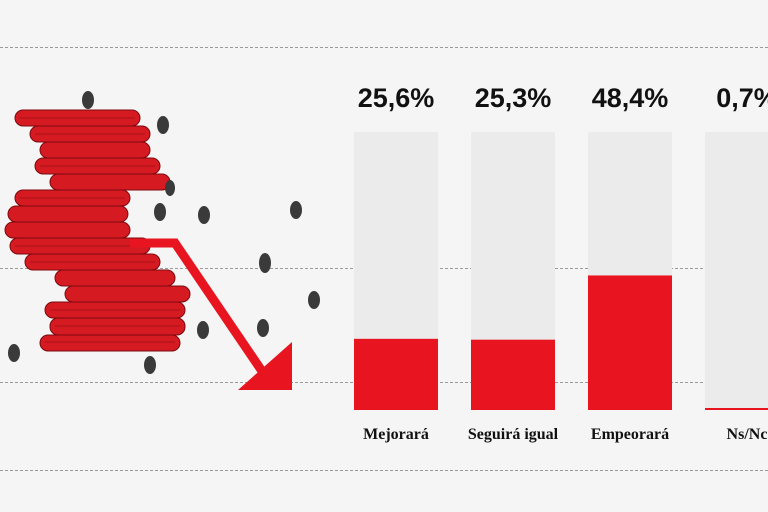  What do you see at coordinates (630, 342) in the screenshot?
I see `bar-empeorara` at bounding box center [630, 342].